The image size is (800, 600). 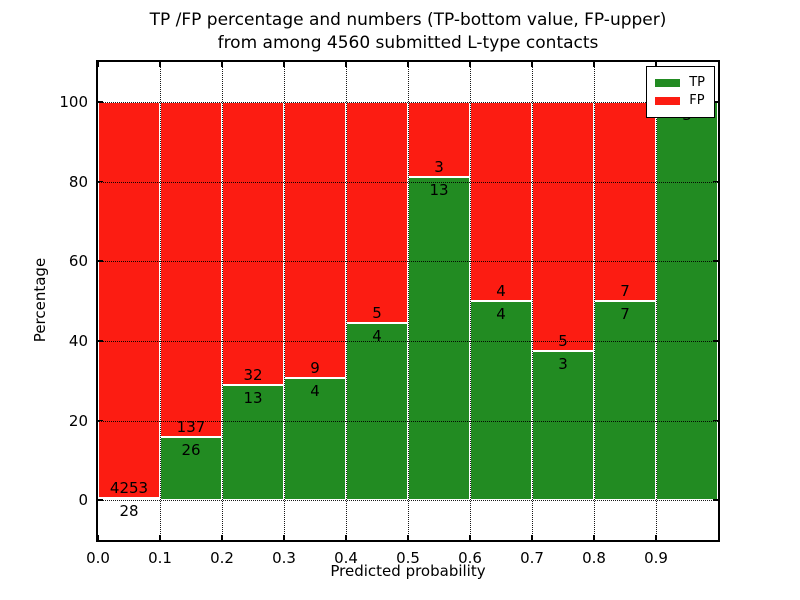 What do you see at coordinates (191, 426) in the screenshot?
I see `fp-count-label: 137` at bounding box center [191, 426].